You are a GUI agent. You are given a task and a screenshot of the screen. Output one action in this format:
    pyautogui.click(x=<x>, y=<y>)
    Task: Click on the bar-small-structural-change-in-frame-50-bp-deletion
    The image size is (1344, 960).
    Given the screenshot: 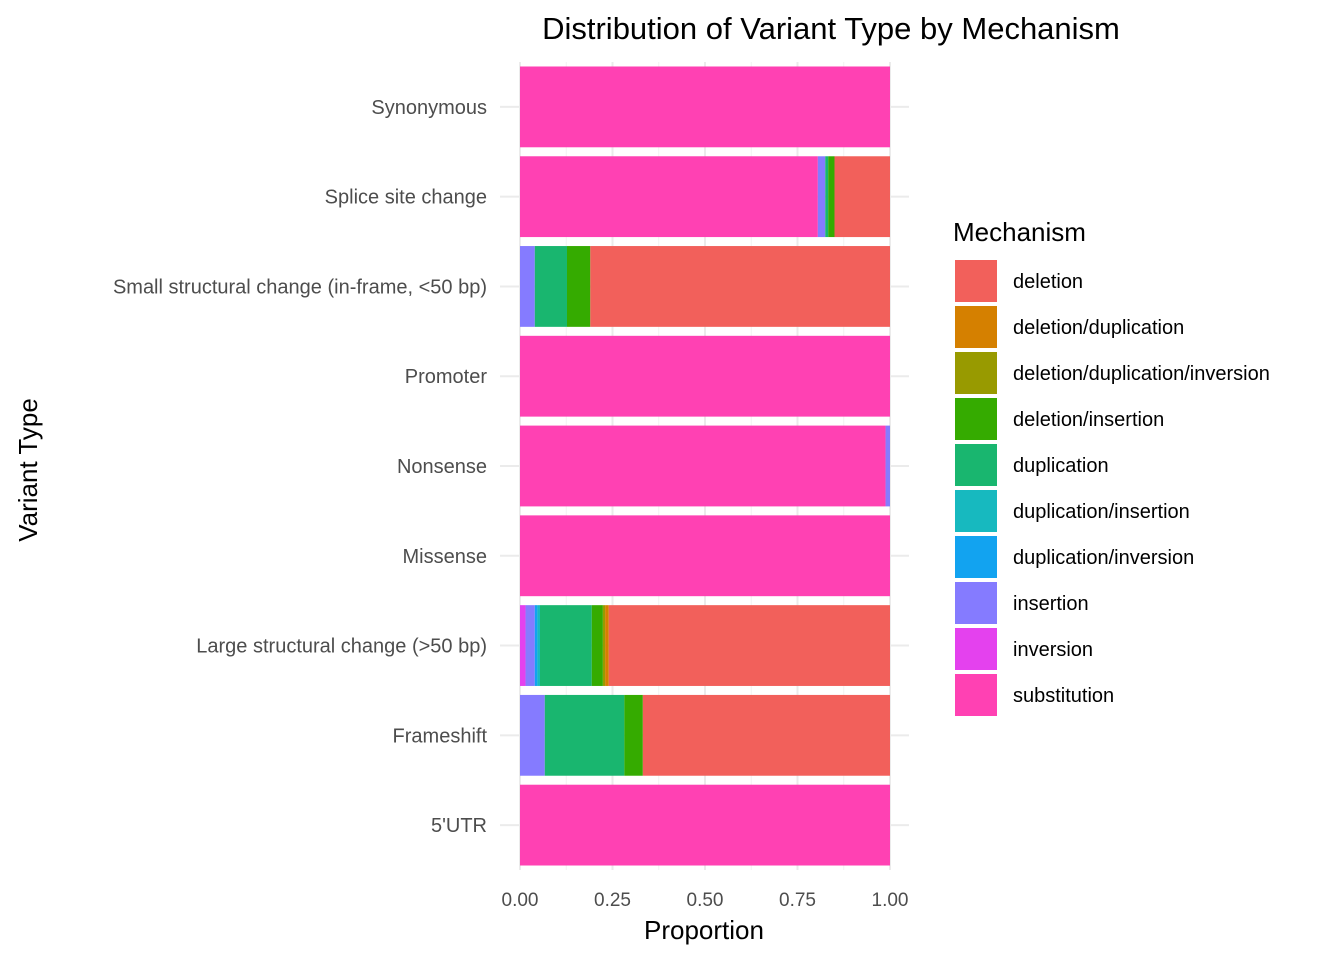 What is the action you would take?
    pyautogui.click(x=740, y=286)
    